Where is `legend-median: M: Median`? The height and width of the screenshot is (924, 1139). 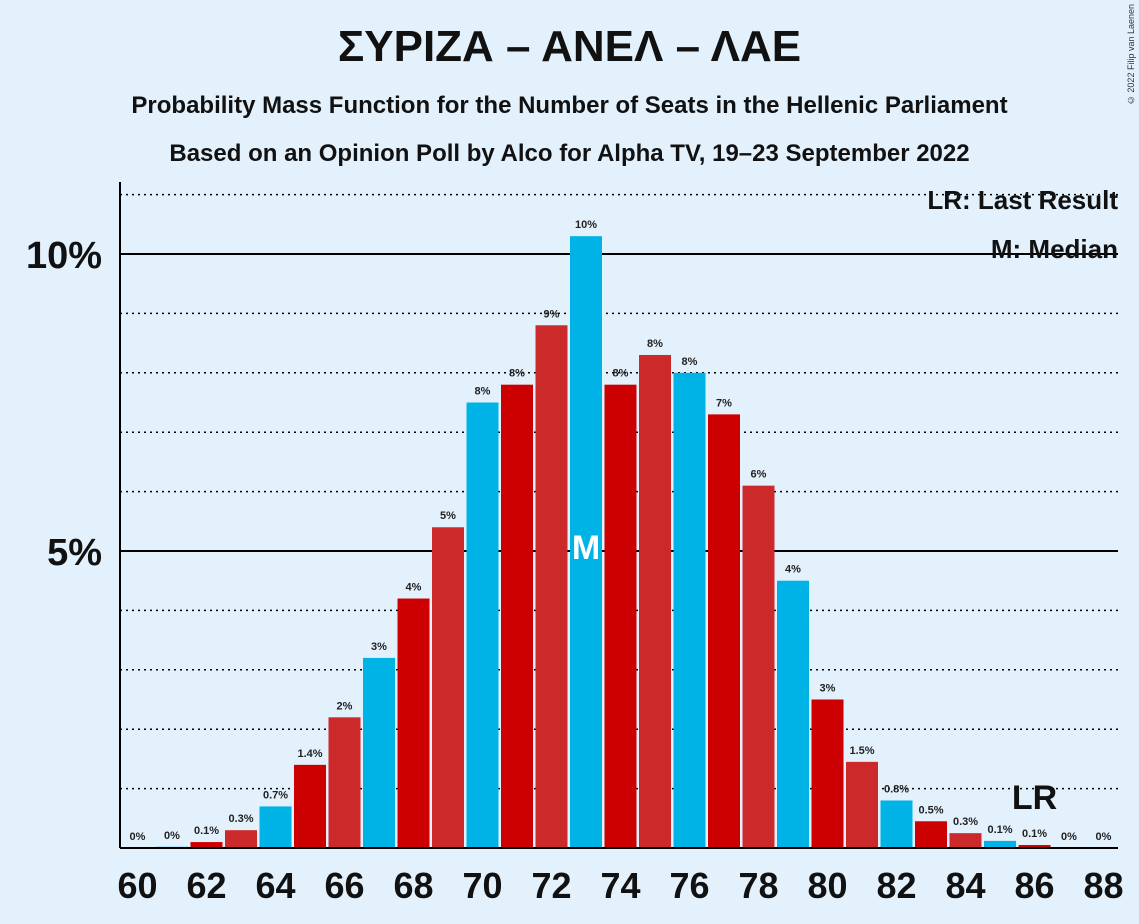
legend-median: M: Median is located at coordinates (1054, 249).